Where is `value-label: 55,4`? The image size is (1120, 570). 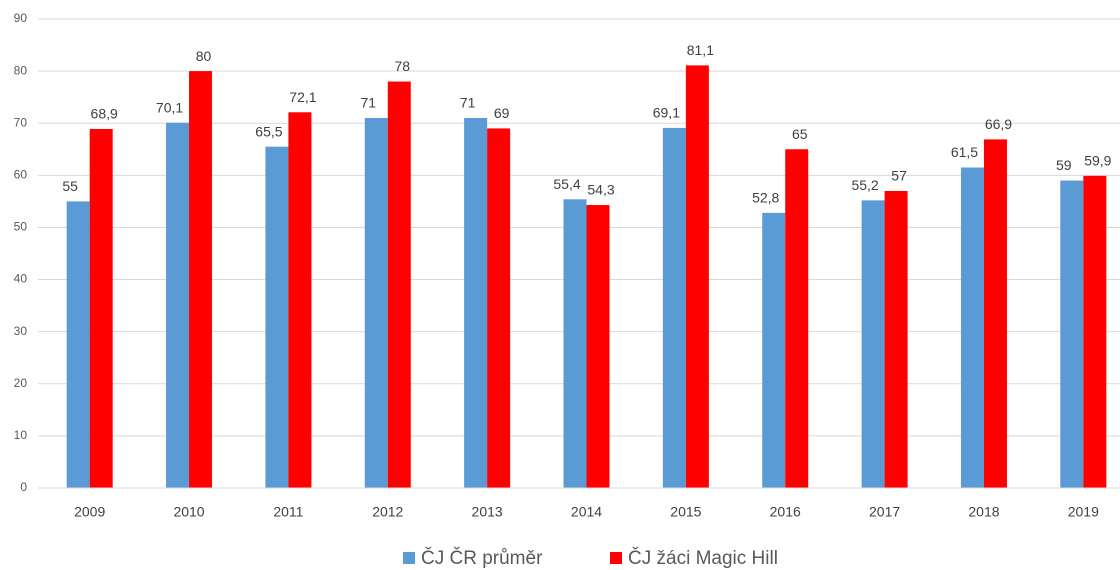 value-label: 55,4 is located at coordinates (566, 184).